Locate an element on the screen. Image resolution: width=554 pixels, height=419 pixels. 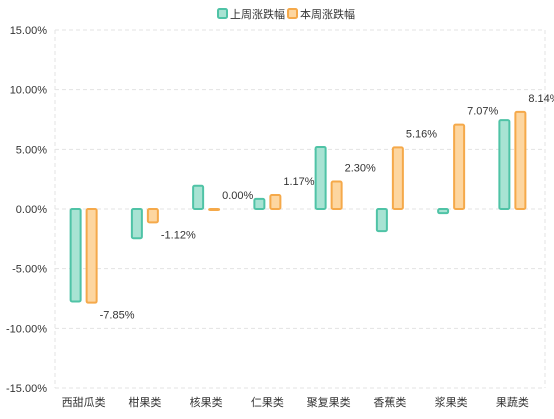
y-tick-label: -15.00% is located at coordinates (26, 389).